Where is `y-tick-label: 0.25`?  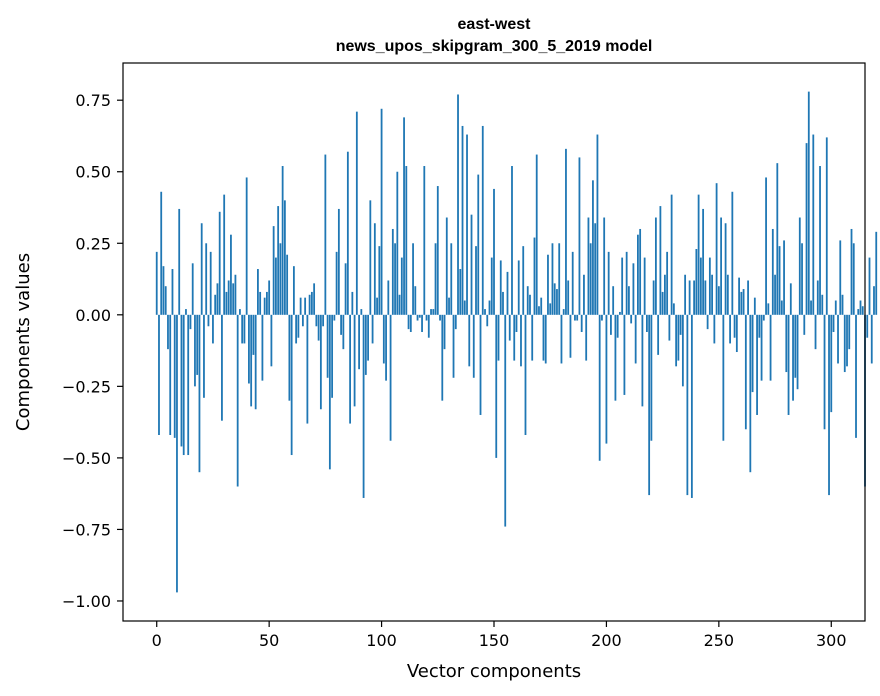
y-tick-label: 0.25 is located at coordinates (93, 243).